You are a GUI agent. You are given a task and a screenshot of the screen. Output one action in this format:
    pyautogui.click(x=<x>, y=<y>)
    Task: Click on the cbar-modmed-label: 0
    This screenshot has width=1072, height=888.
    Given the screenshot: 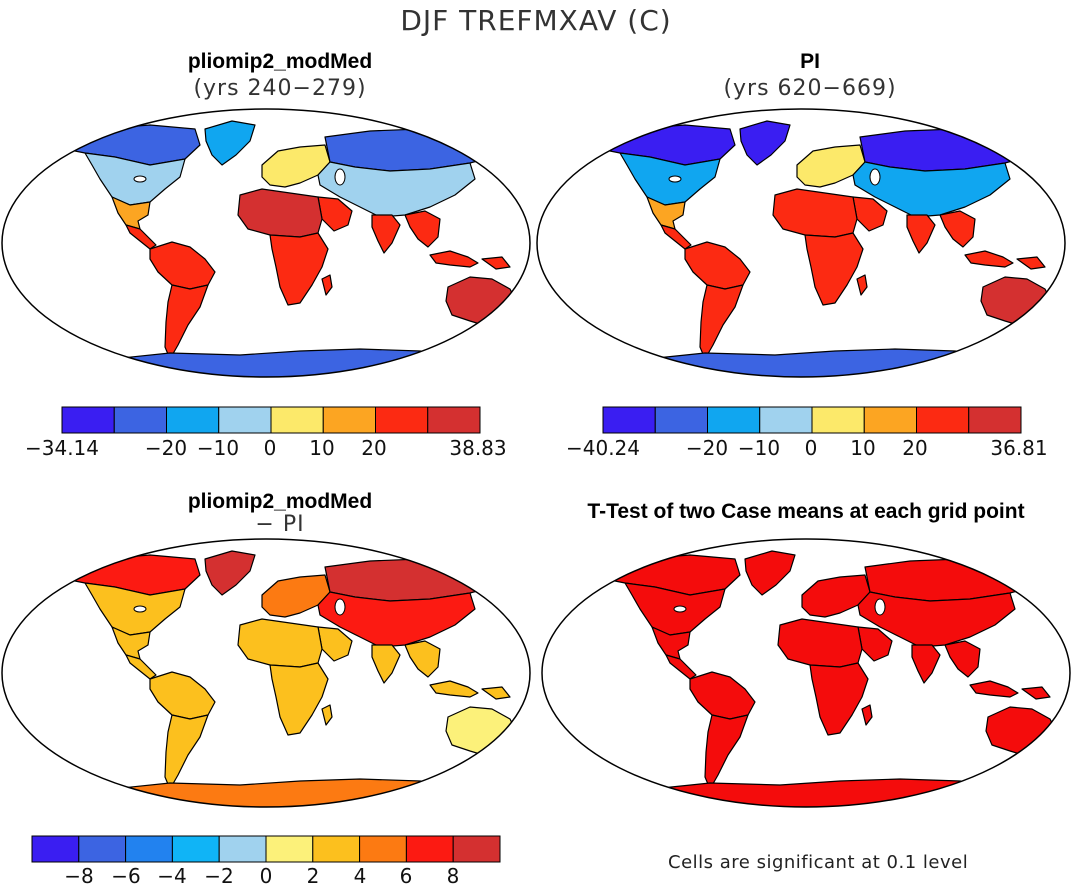 What is the action you would take?
    pyautogui.click(x=270, y=448)
    